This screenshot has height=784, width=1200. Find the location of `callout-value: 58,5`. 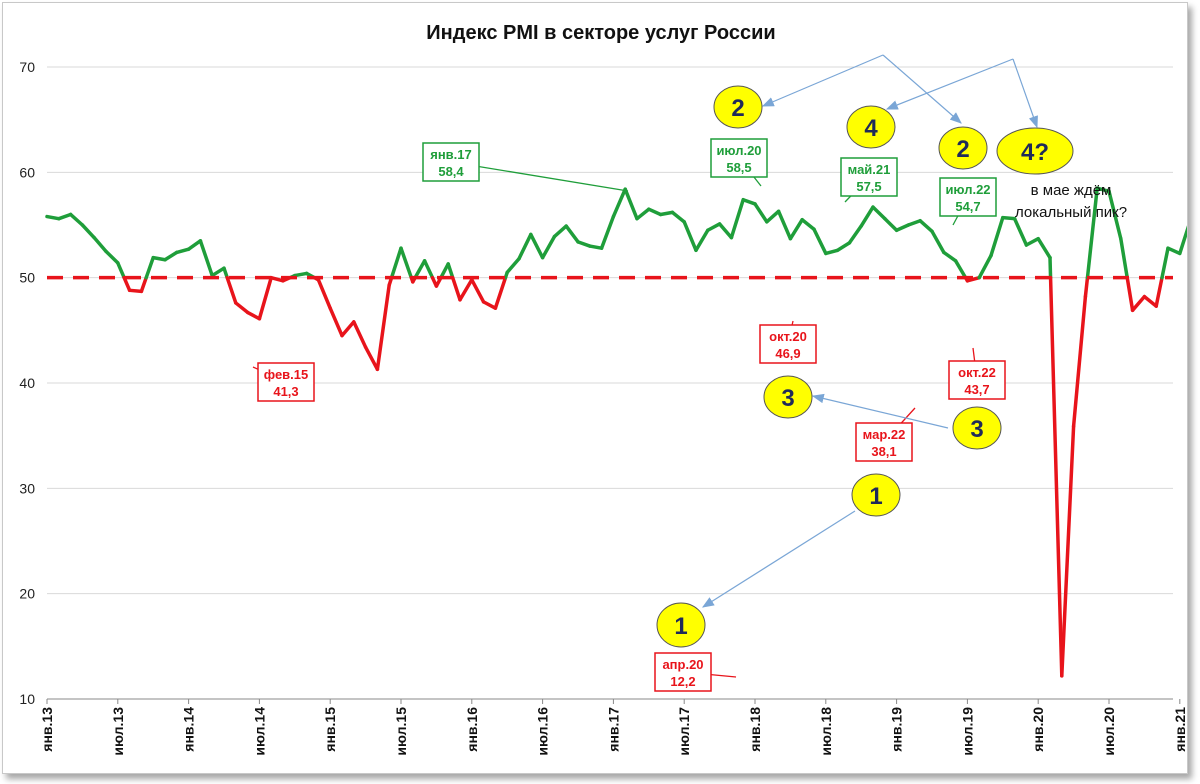

callout-value: 58,5 is located at coordinates (738, 167).